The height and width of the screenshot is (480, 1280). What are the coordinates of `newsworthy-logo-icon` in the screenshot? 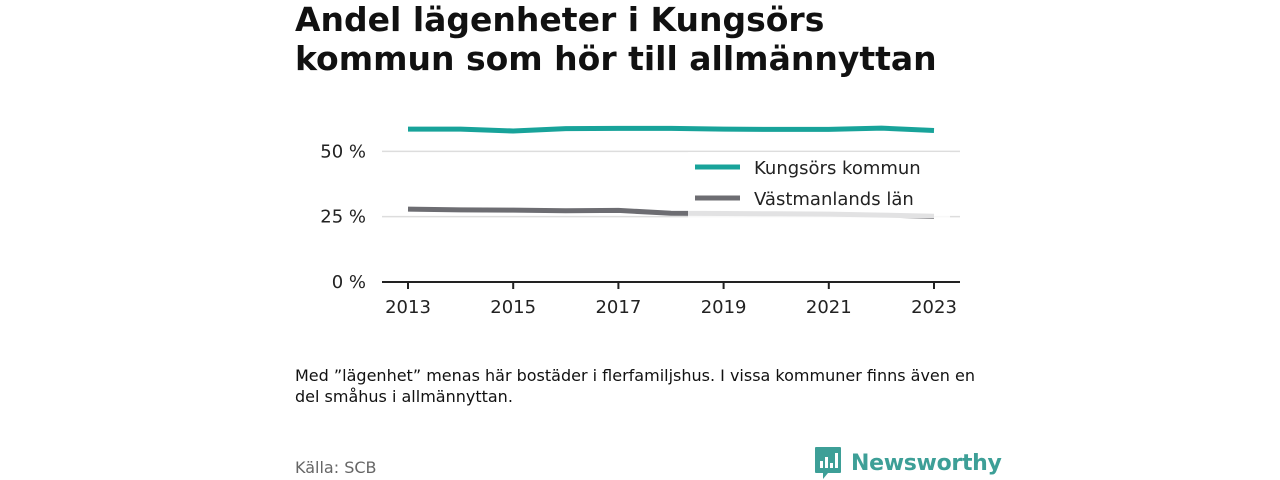 It's located at (828, 463).